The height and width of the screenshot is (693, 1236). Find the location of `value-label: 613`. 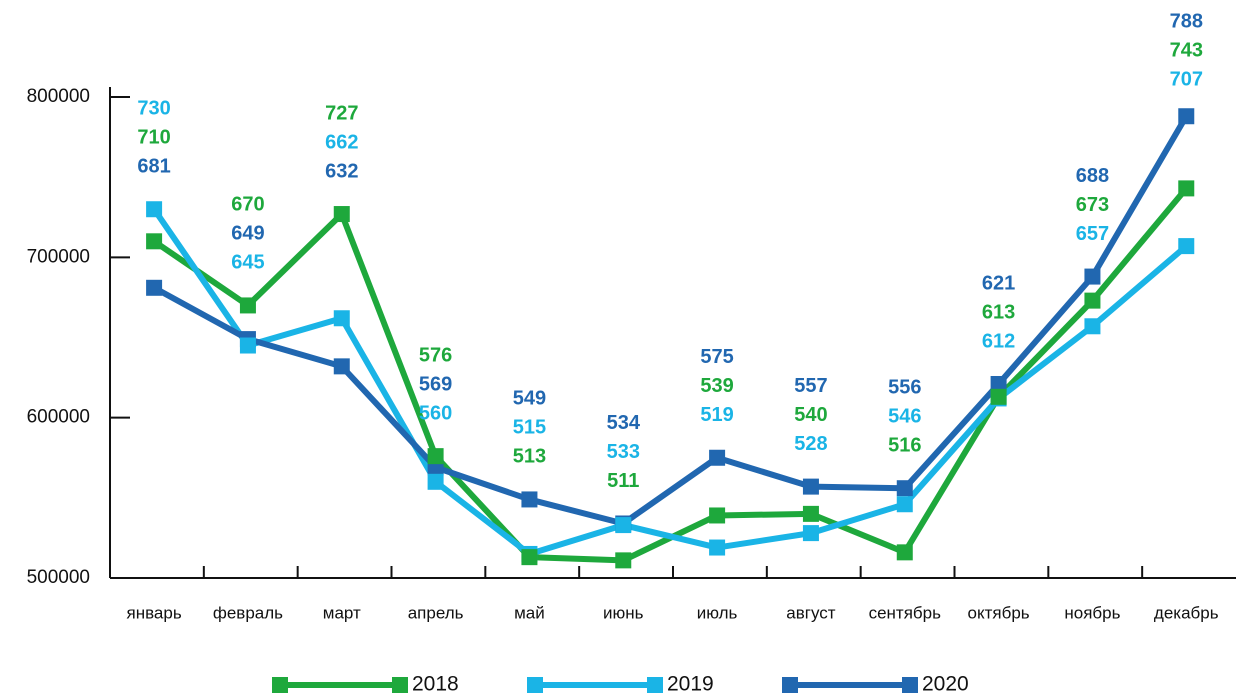

value-label: 613 is located at coordinates (998, 312).